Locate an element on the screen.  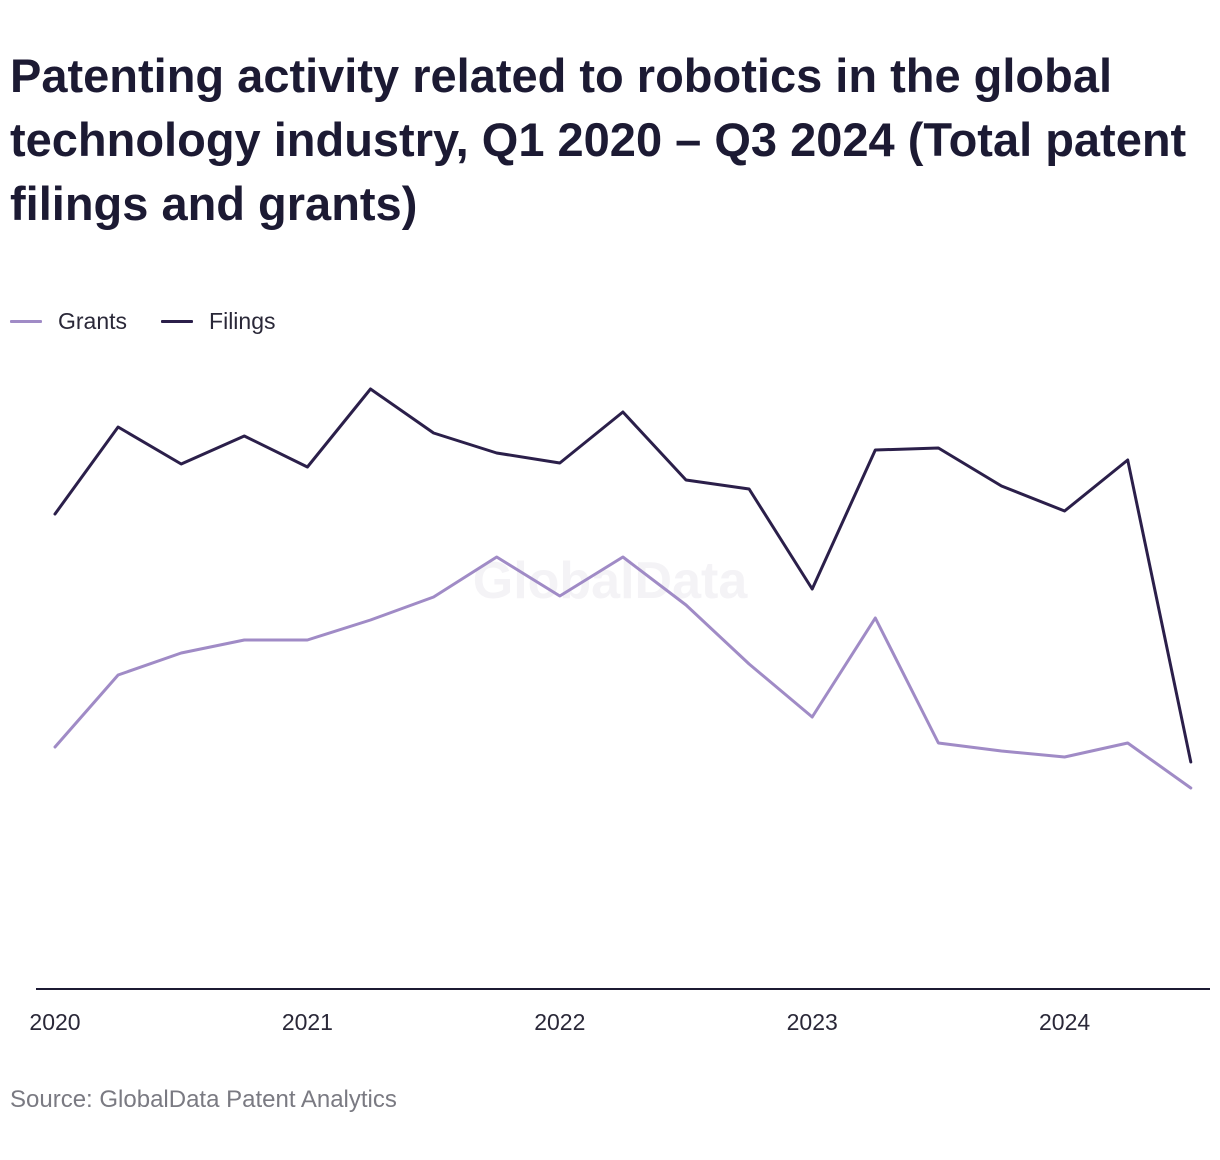
legend-label-filings: Filings is located at coordinates (242, 320).